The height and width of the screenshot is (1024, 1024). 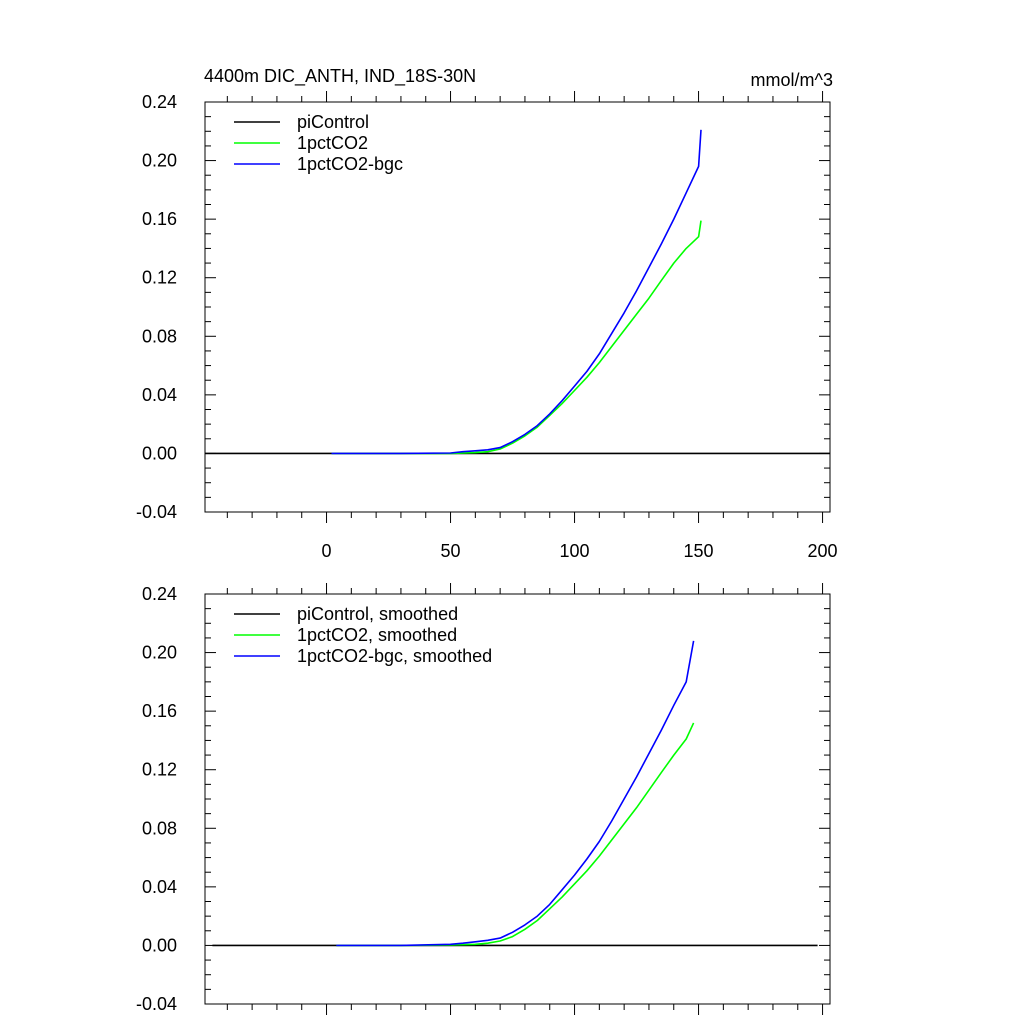 What do you see at coordinates (340, 76) in the screenshot?
I see `figure-title: 4400m DIC_ANTH, IND_18S-30N` at bounding box center [340, 76].